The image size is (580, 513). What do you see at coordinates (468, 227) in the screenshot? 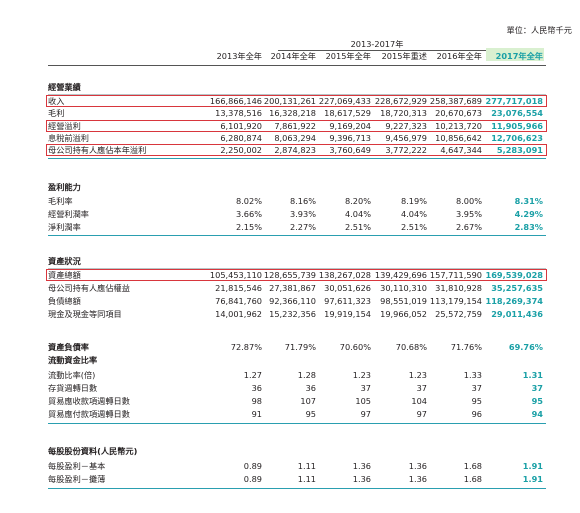
I see `cell-value: 2.67%` at bounding box center [468, 227].